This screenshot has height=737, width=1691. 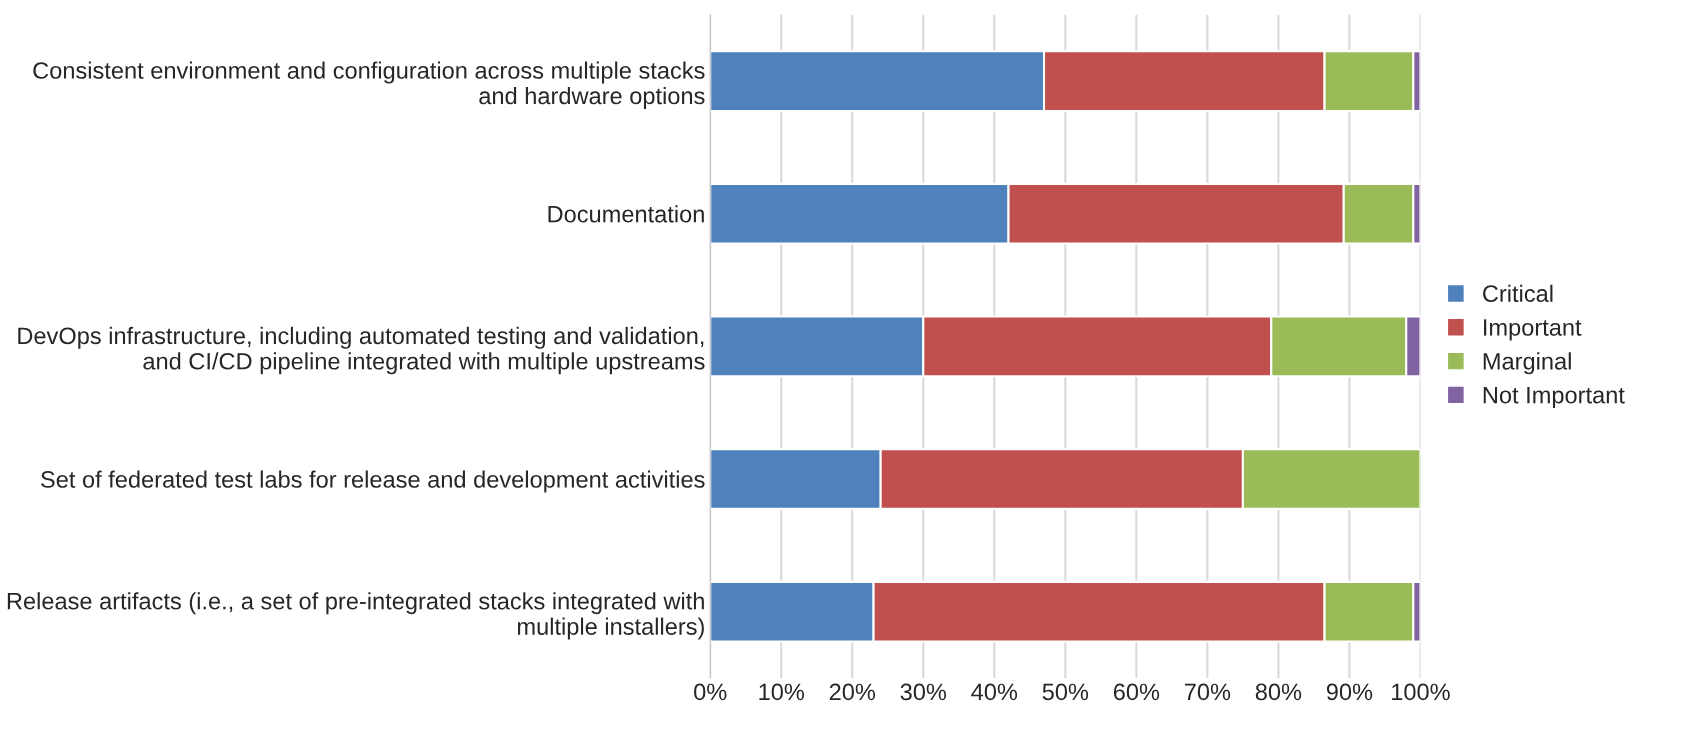 What do you see at coordinates (710, 692) in the screenshot?
I see `x-tick-label: 0%` at bounding box center [710, 692].